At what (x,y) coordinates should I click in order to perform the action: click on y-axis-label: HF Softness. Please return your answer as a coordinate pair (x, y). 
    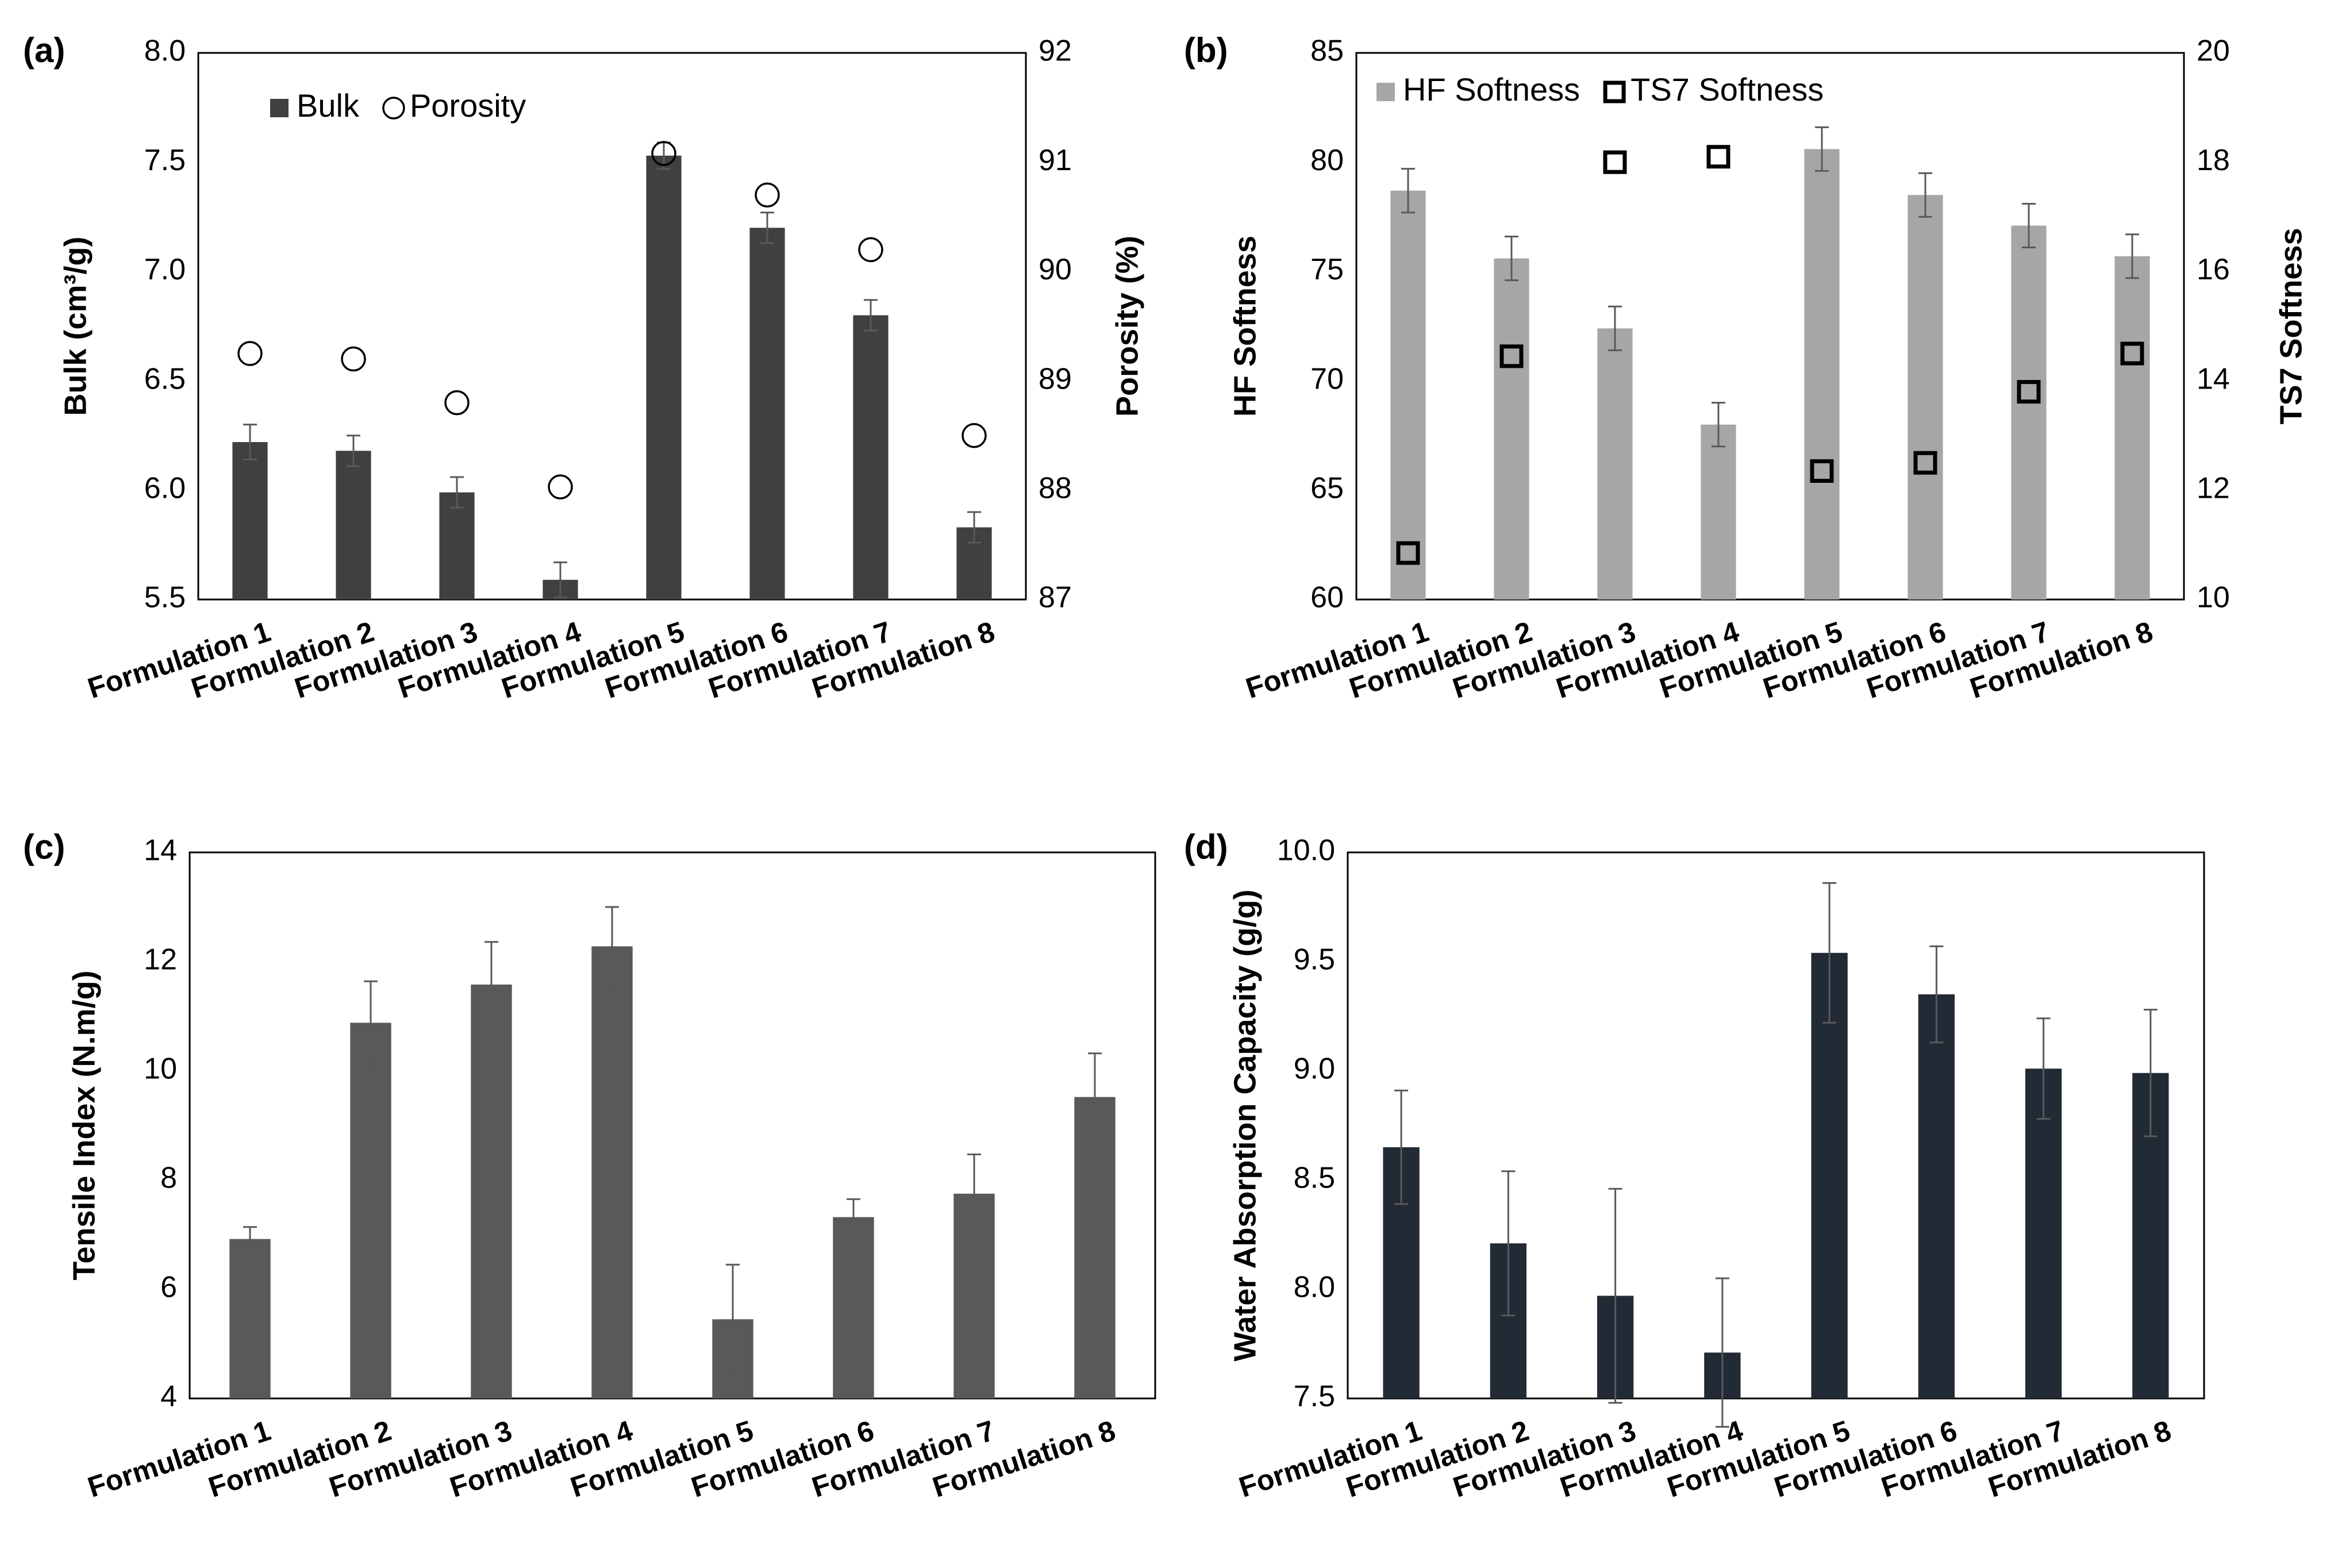
    Looking at the image, I should click on (1245, 327).